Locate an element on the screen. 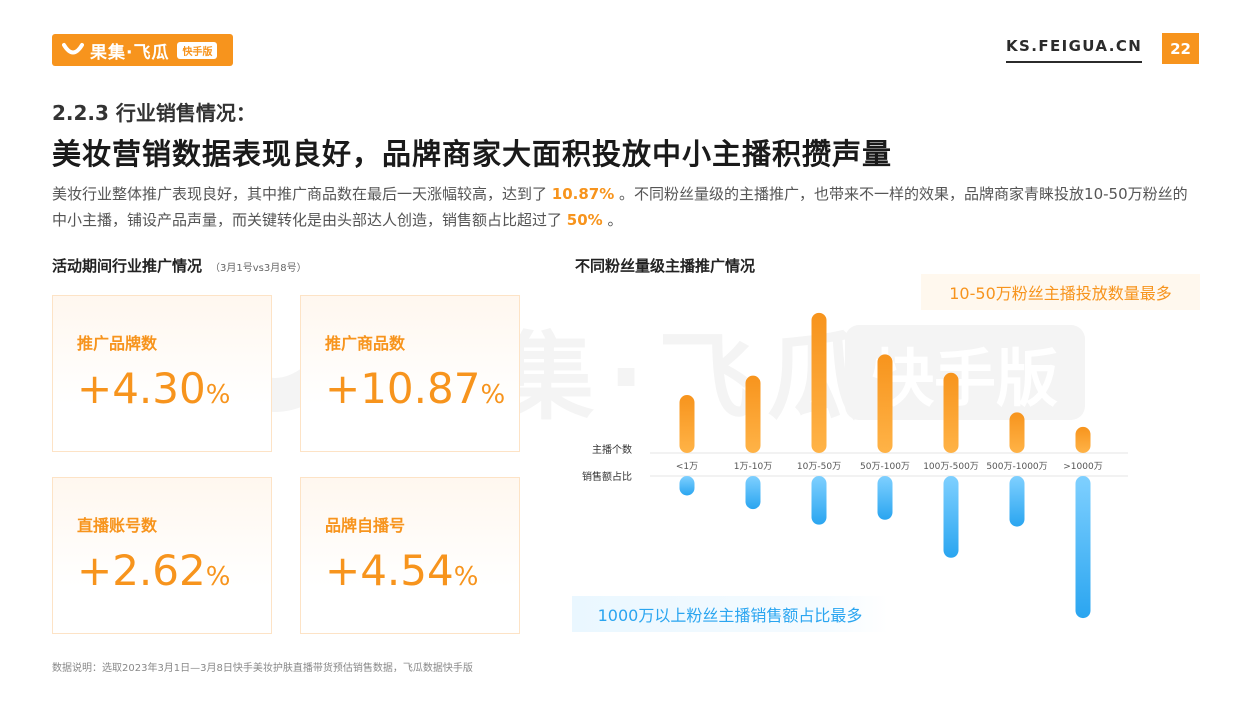 The image size is (1250, 703). callout-top: 10-50万粉丝主播投放数量最多 is located at coordinates (1060, 292).